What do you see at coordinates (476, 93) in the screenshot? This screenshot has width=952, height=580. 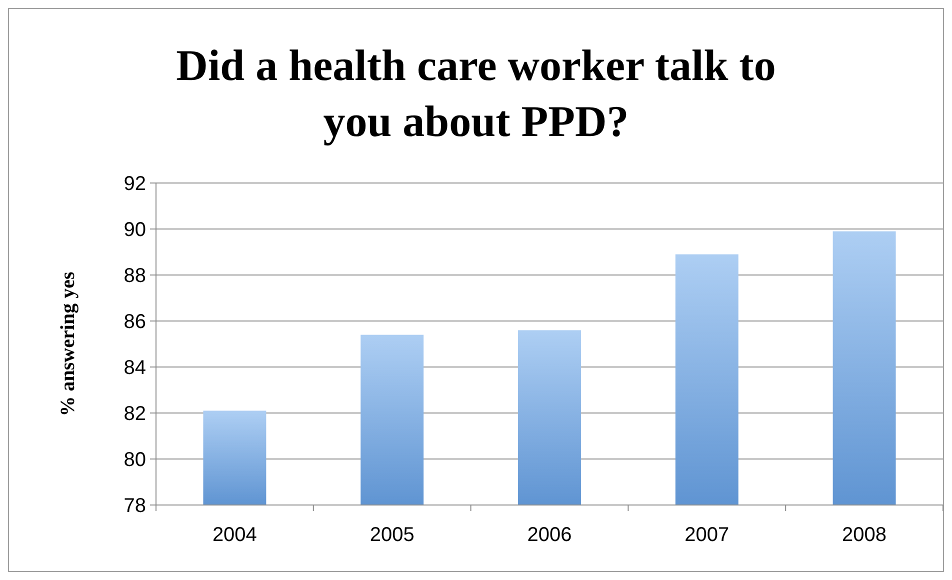 I see `chart-title: Did a health care worker talk to you about PPD?` at bounding box center [476, 93].